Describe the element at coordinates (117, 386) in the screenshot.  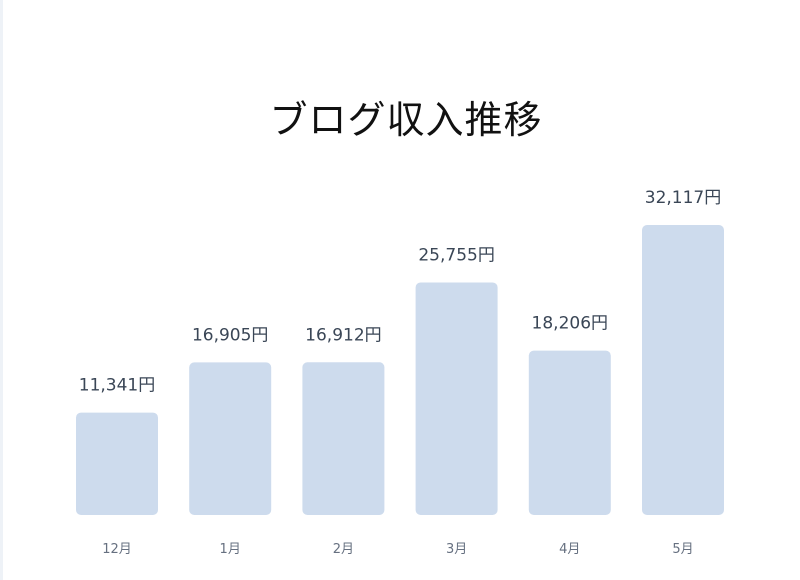
I see `bar-value-label: 11,341円` at that location.